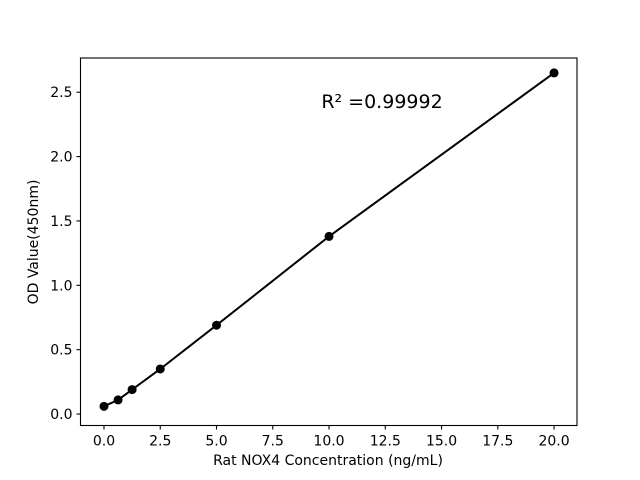 The width and height of the screenshot is (640, 480). What do you see at coordinates (61, 222) in the screenshot?
I see `y-tick-label: 1.5` at bounding box center [61, 222].